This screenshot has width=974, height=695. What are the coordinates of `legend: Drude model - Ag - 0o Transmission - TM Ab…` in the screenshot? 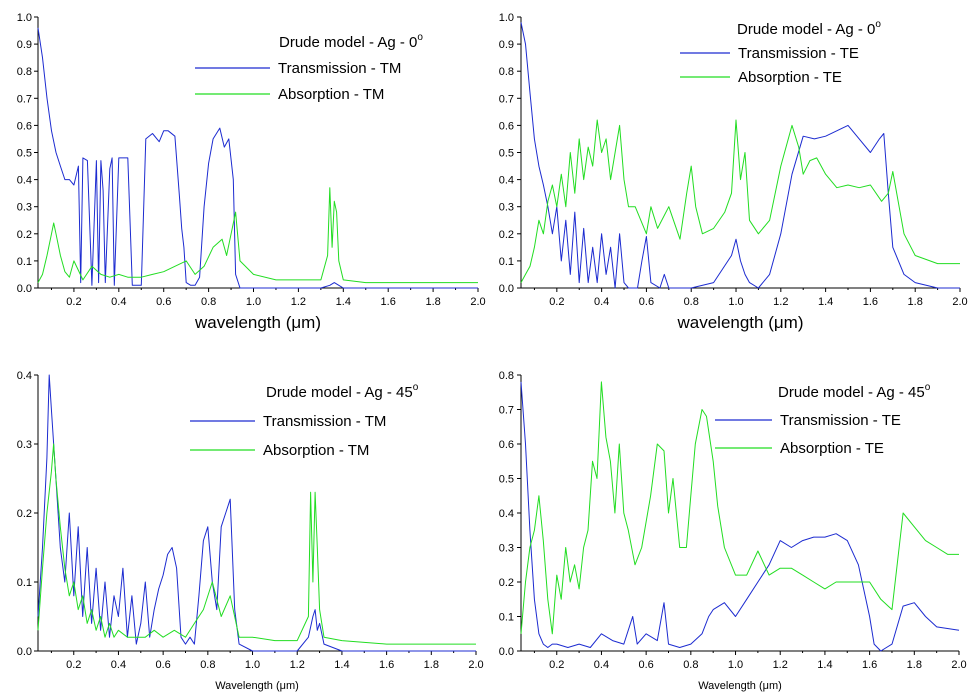 It's located at (309, 67).